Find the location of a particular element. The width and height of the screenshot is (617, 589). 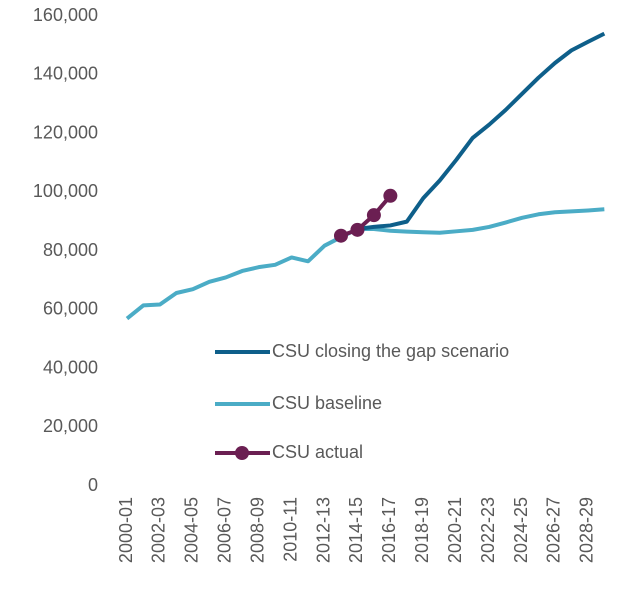

x-tick-label: 2000-01 is located at coordinates (126, 530).